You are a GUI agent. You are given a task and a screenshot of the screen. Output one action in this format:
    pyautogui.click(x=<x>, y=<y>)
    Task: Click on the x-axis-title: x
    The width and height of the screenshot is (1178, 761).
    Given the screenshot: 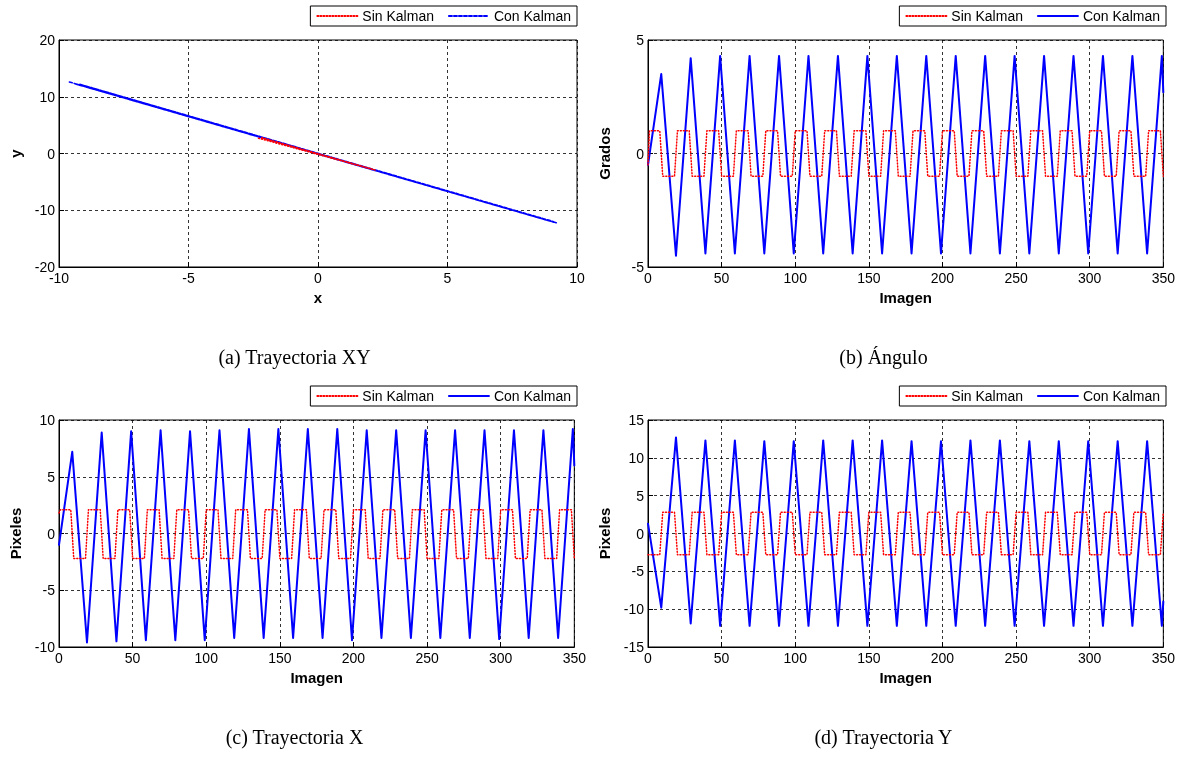 What is the action you would take?
    pyautogui.click(x=318, y=297)
    